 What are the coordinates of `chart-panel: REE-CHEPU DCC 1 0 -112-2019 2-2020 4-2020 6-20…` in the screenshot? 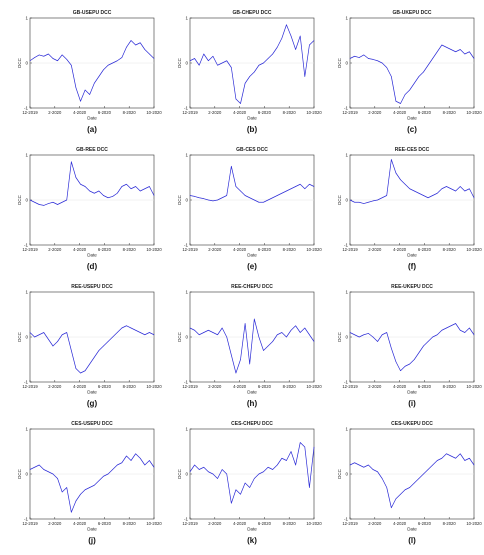 It's located at (249, 346).